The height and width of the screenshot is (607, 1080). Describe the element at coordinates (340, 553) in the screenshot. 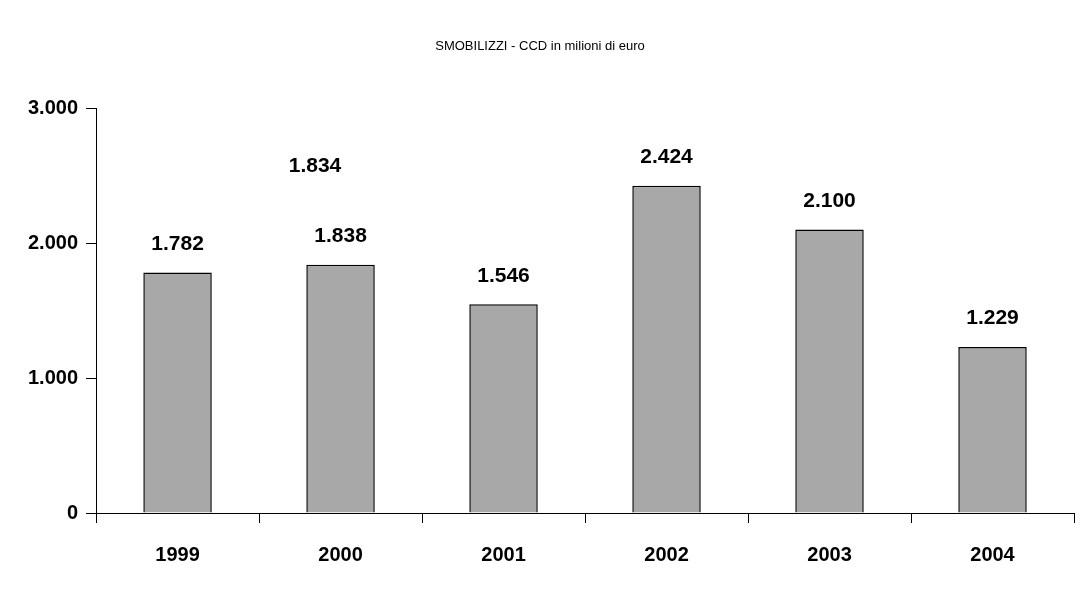

I see `x-tick-label: 2000` at that location.